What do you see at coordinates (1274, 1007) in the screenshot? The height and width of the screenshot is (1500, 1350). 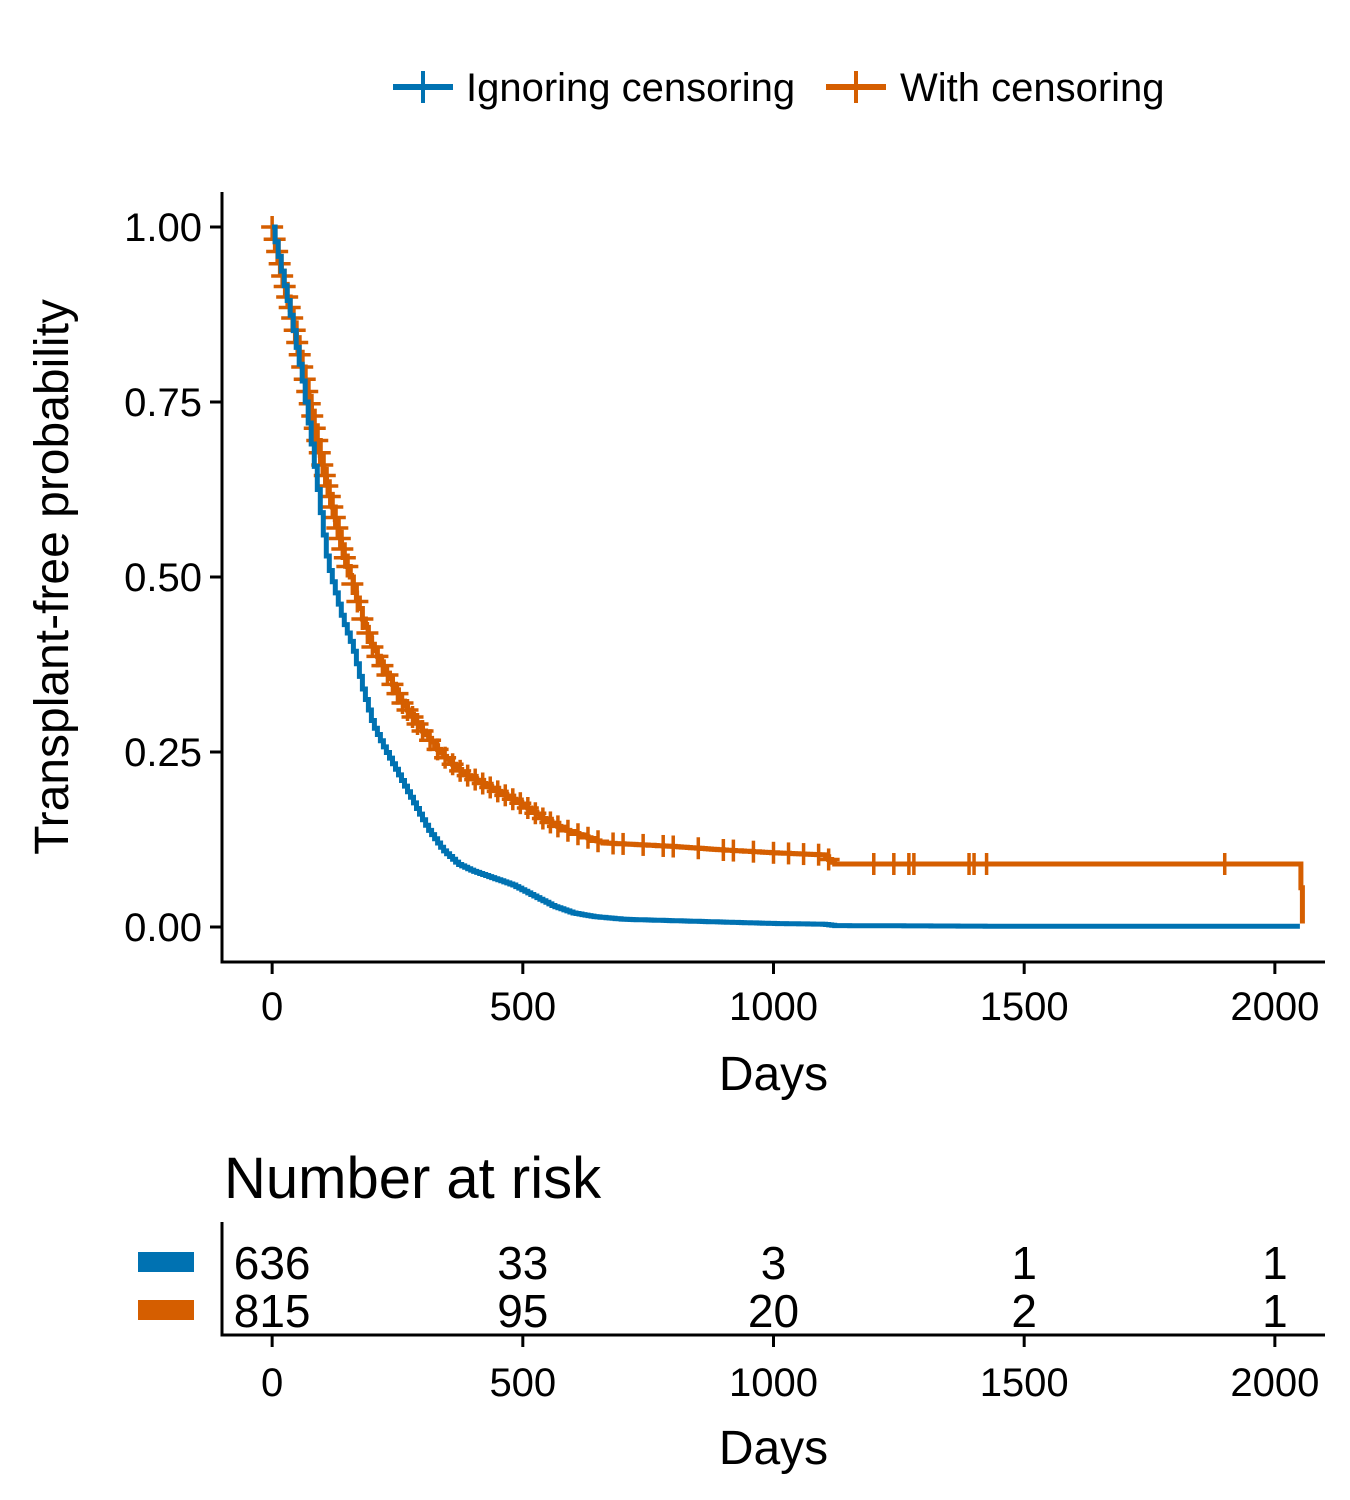 I see `x-tick-label: 2000` at bounding box center [1274, 1007].